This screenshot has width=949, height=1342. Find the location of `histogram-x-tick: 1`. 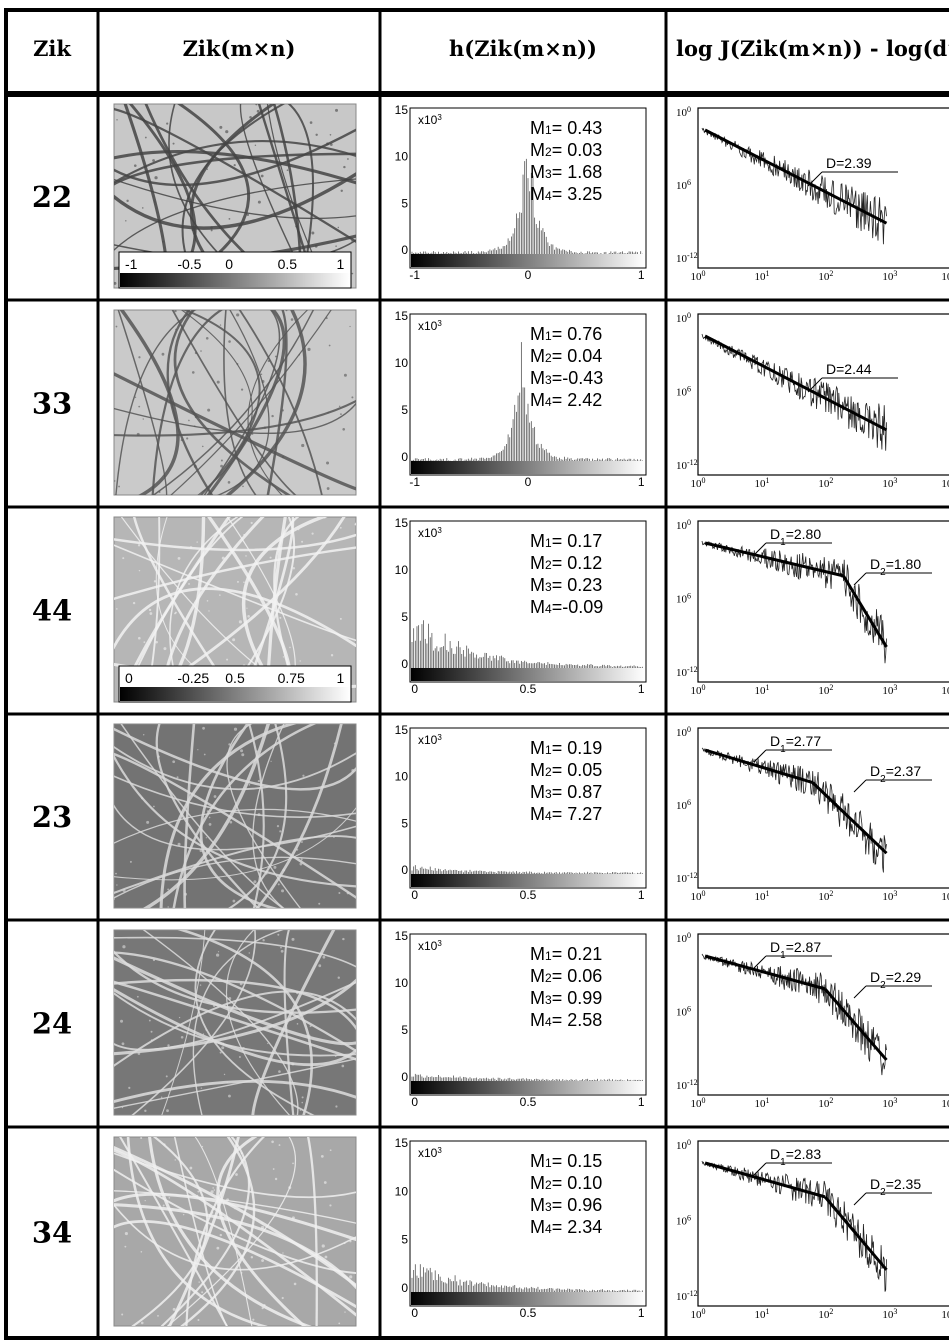

histogram-x-tick: 1 is located at coordinates (641, 1102).